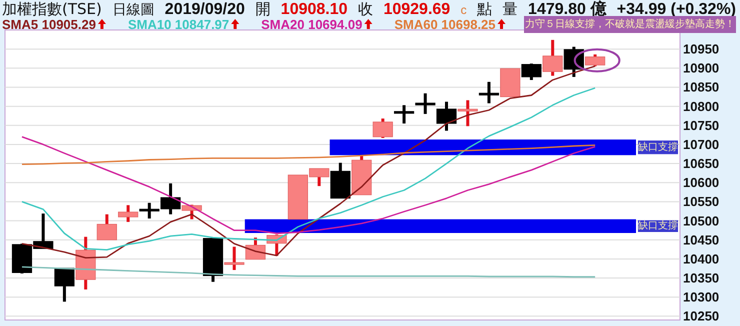 The image size is (740, 326). I want to click on y-tick-label: 10950, so click(701, 49).